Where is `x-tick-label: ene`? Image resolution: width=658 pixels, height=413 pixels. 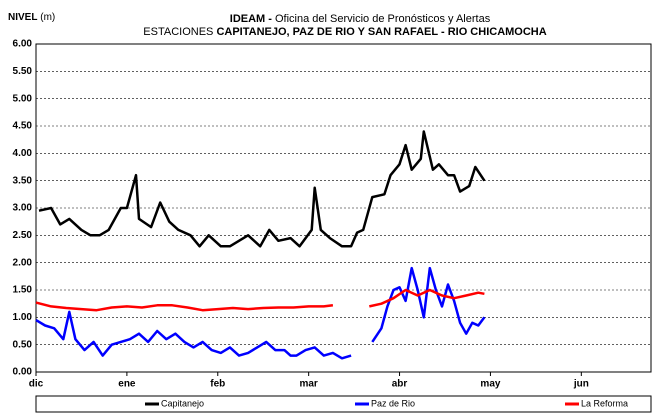 x-tick-label: ene is located at coordinates (127, 384).